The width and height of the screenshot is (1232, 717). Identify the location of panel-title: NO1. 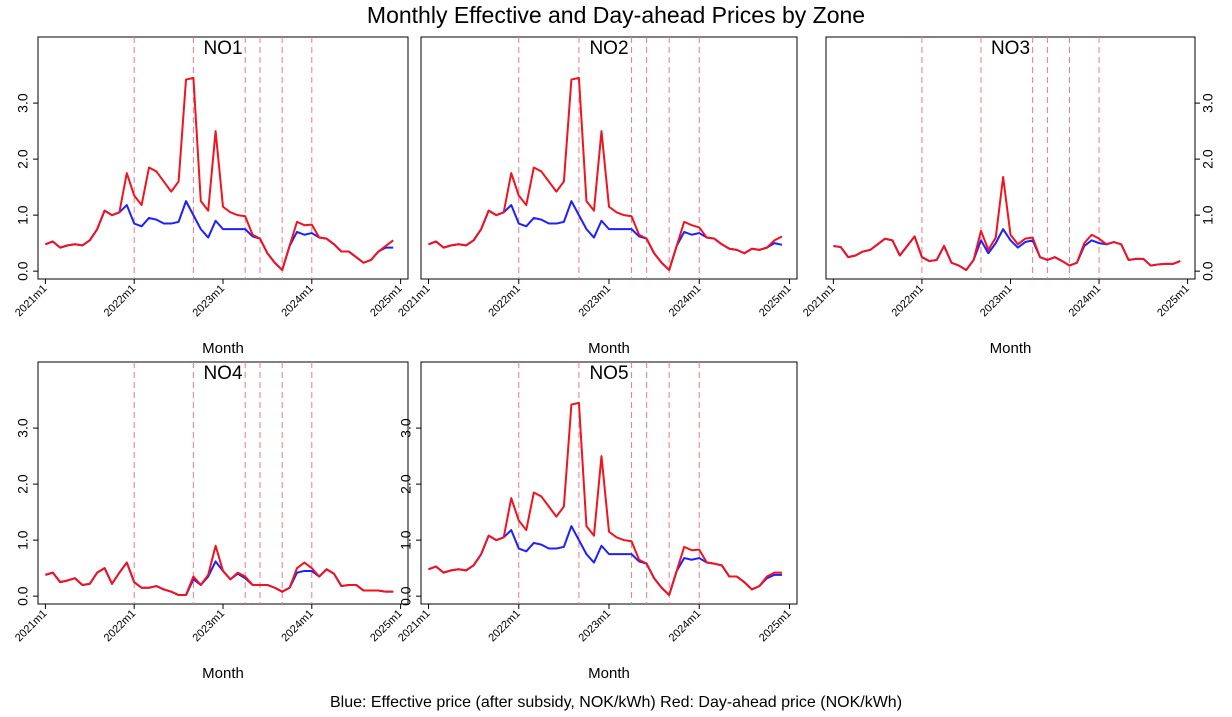
(222, 48).